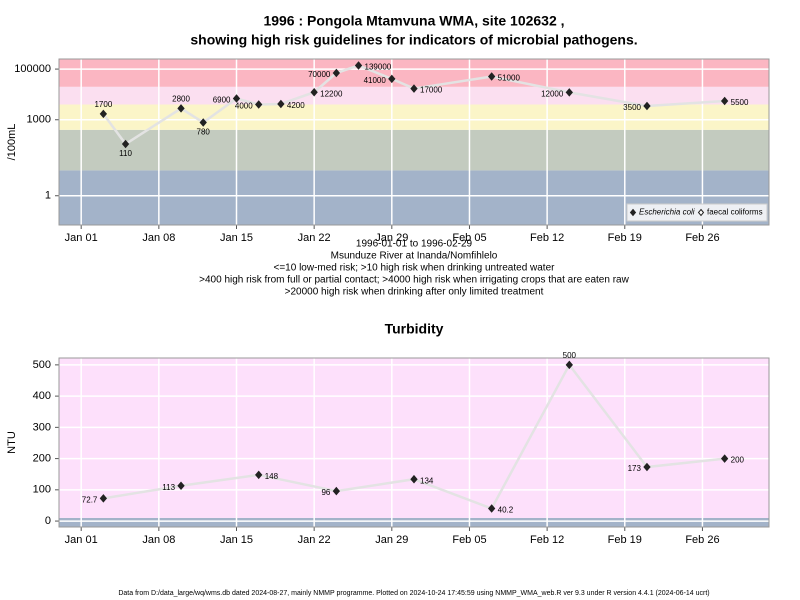 The image size is (800, 600). What do you see at coordinates (42, 490) in the screenshot?
I see `y-tick-label: 100` at bounding box center [42, 490].